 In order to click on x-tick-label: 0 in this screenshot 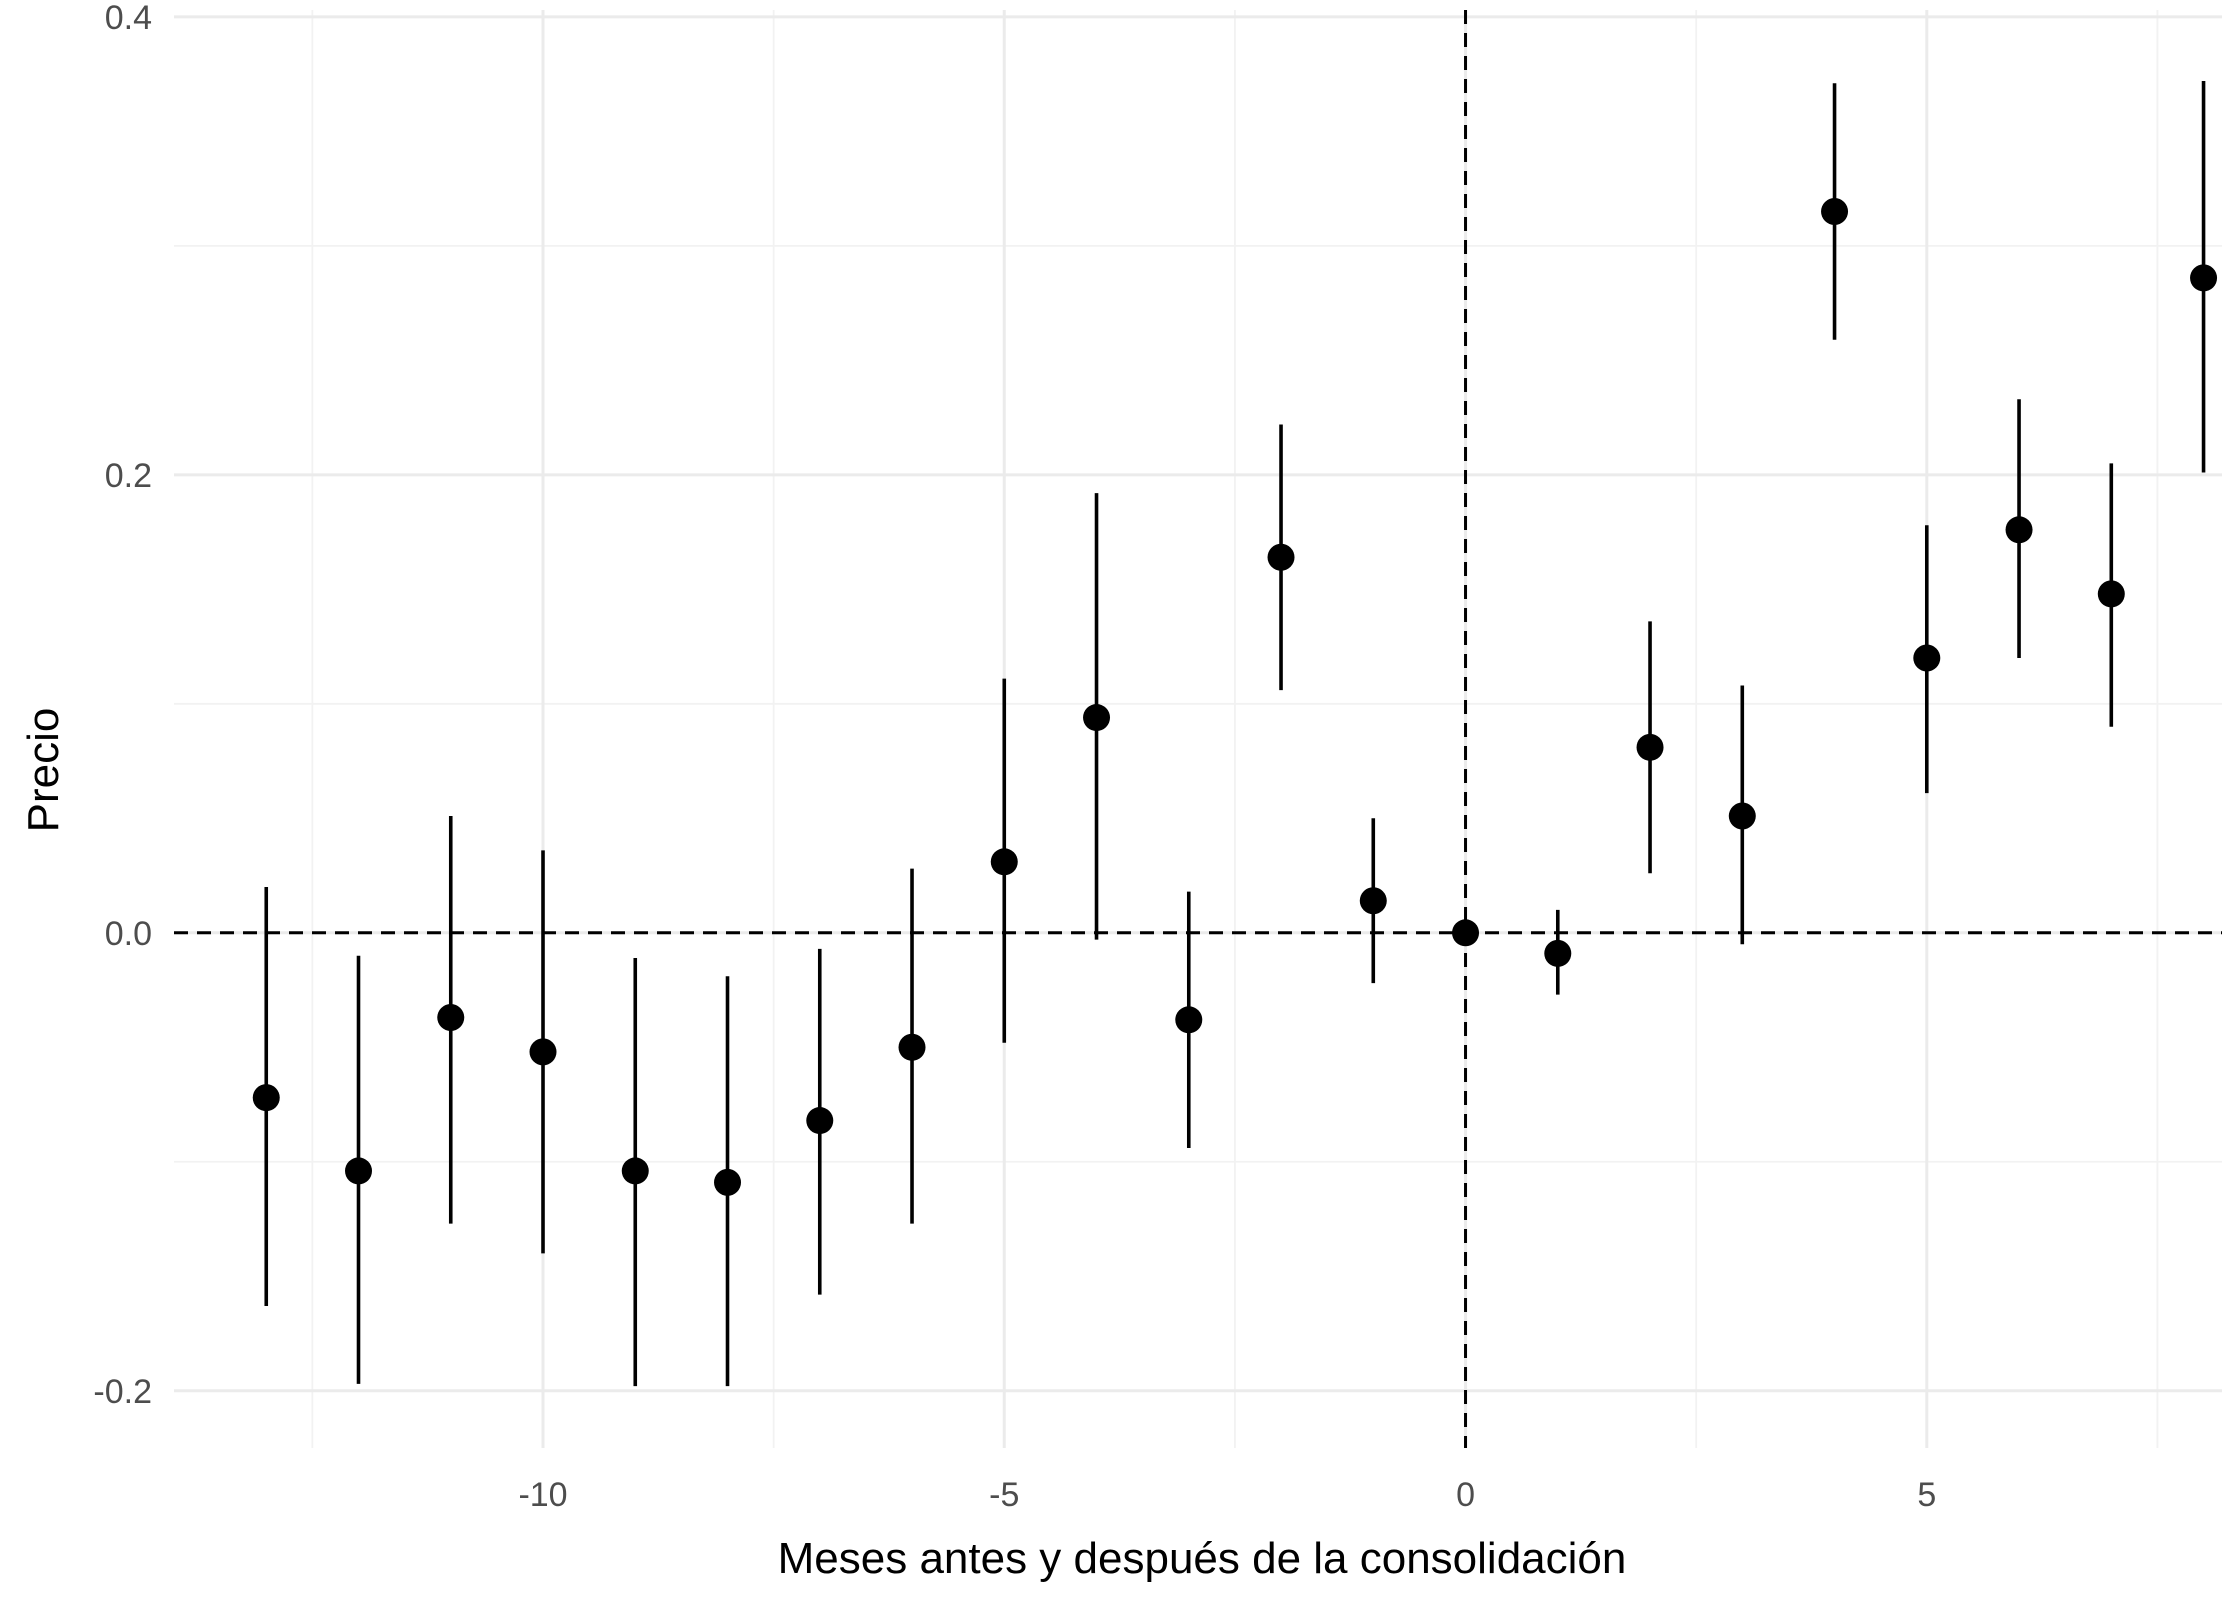, I will do `click(1465, 1495)`.